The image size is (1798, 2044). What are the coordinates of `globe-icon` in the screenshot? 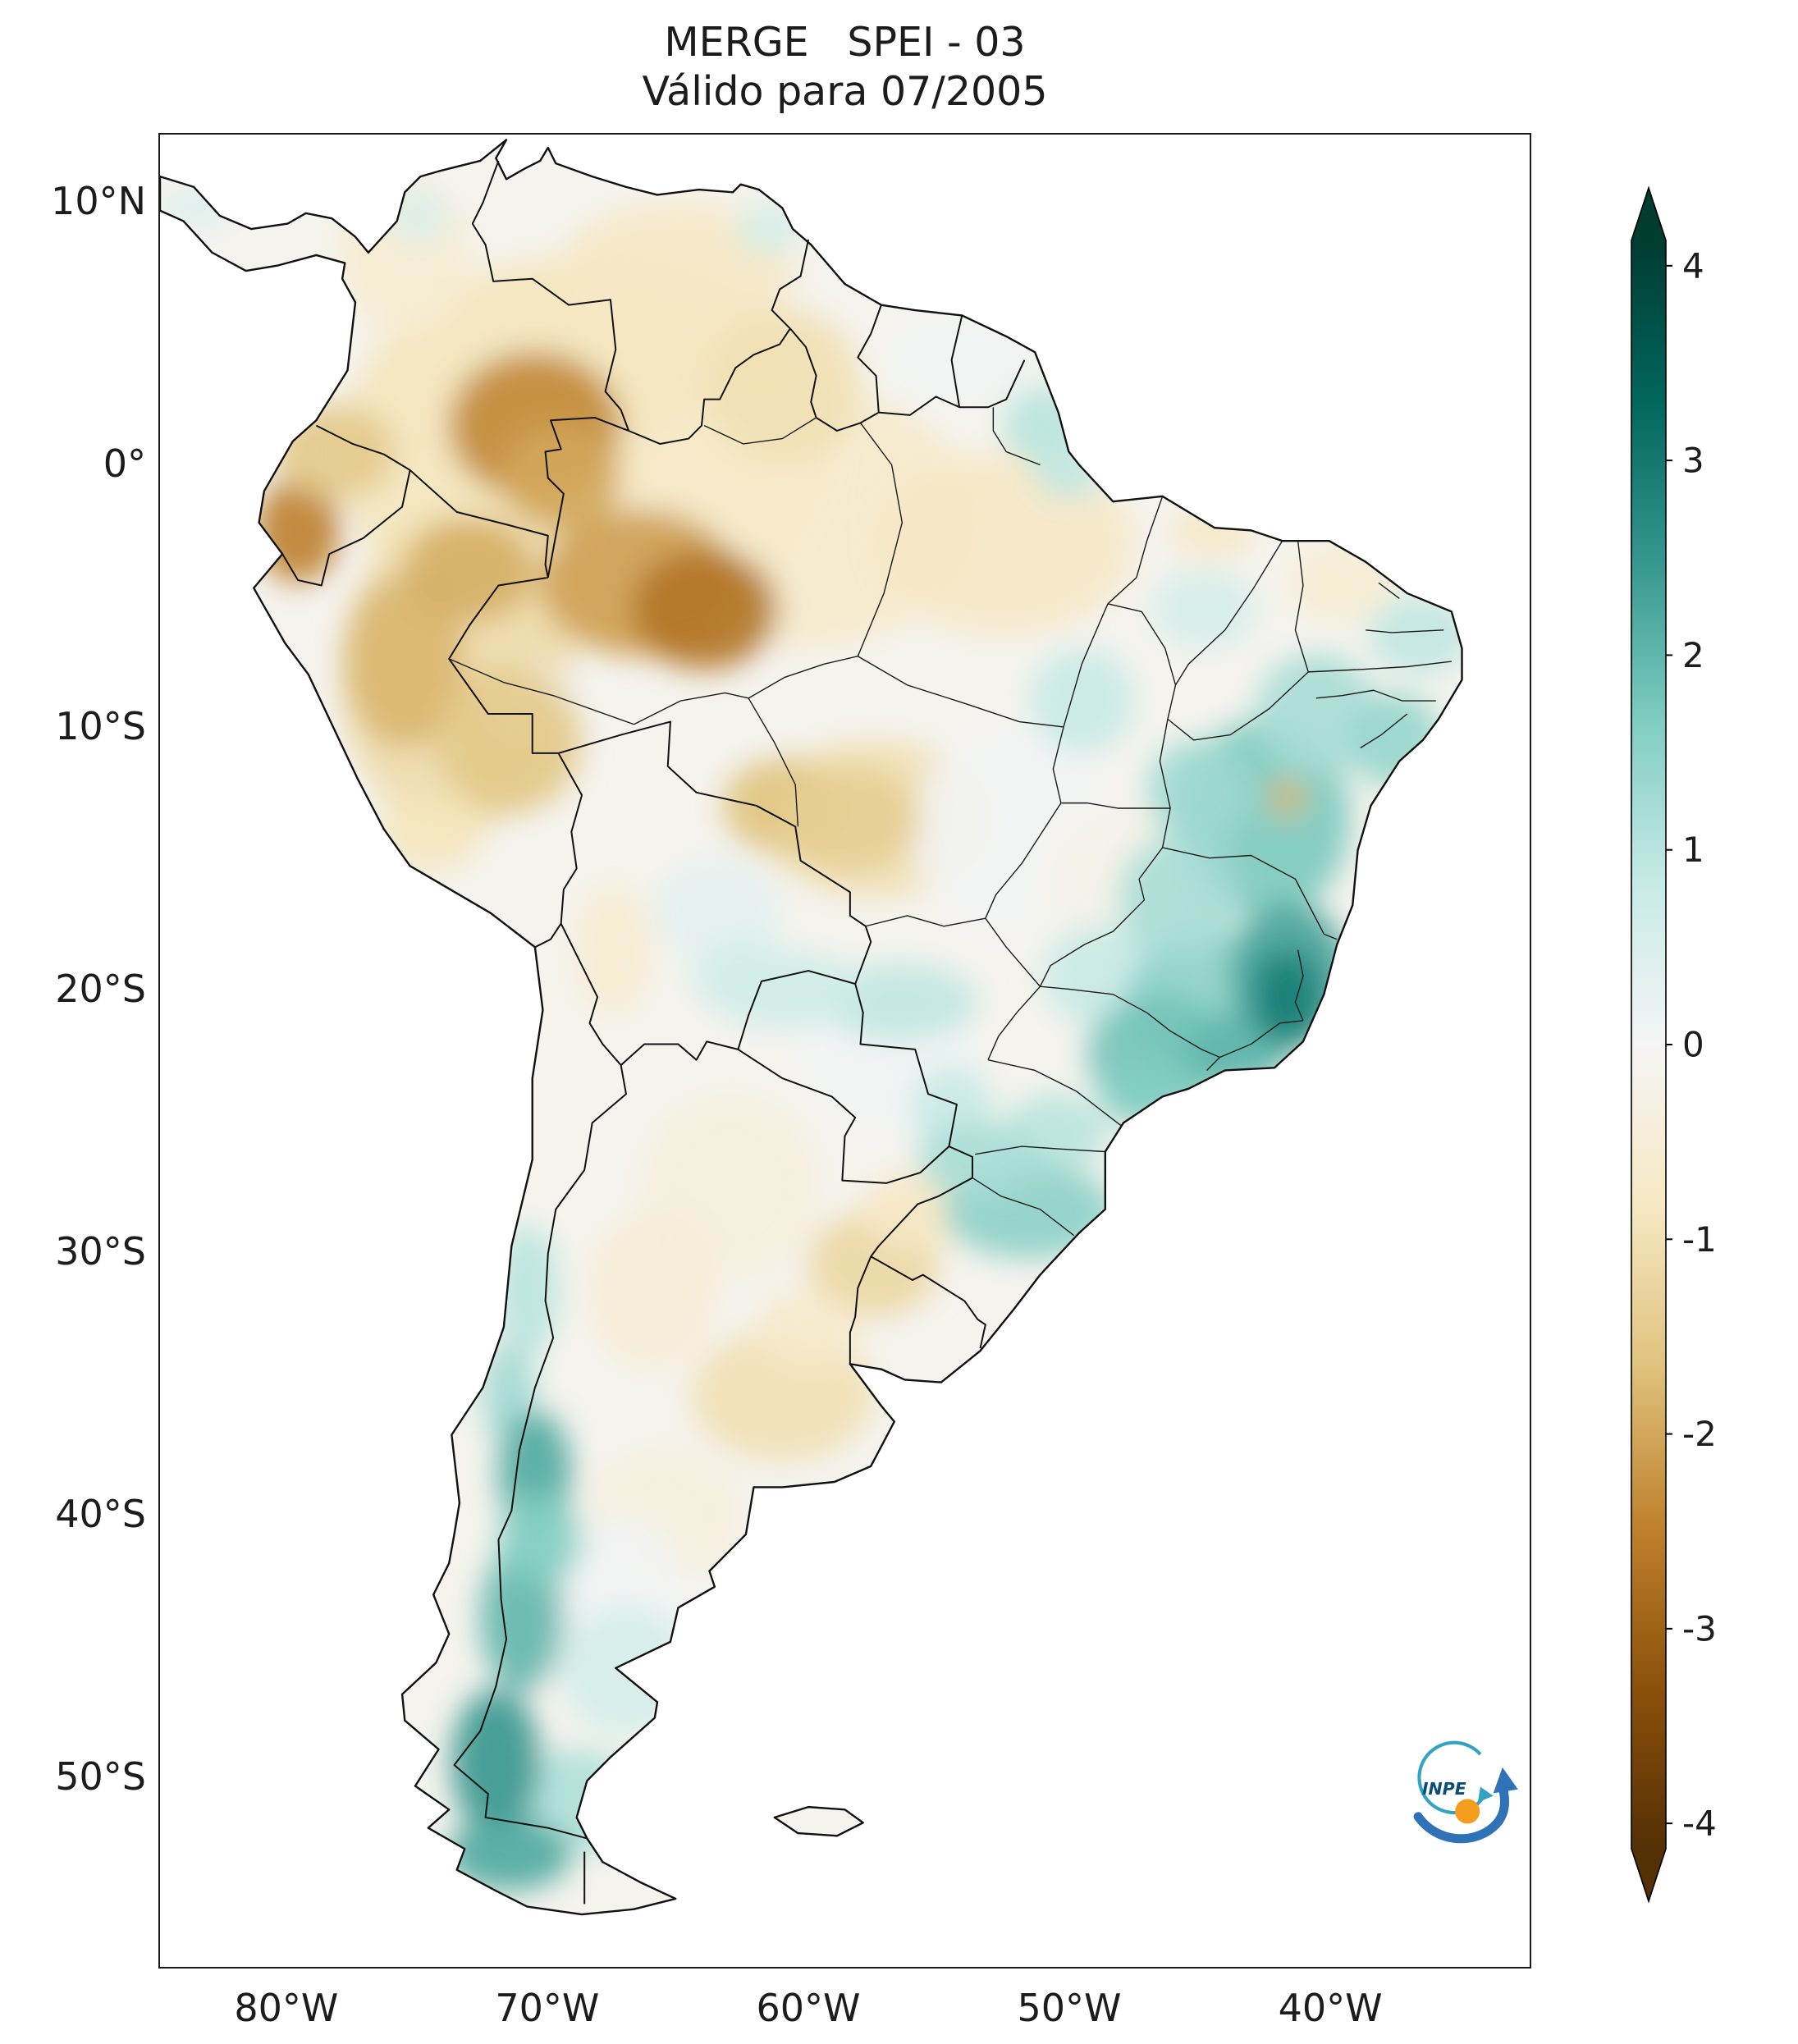 It's located at (1467, 1811).